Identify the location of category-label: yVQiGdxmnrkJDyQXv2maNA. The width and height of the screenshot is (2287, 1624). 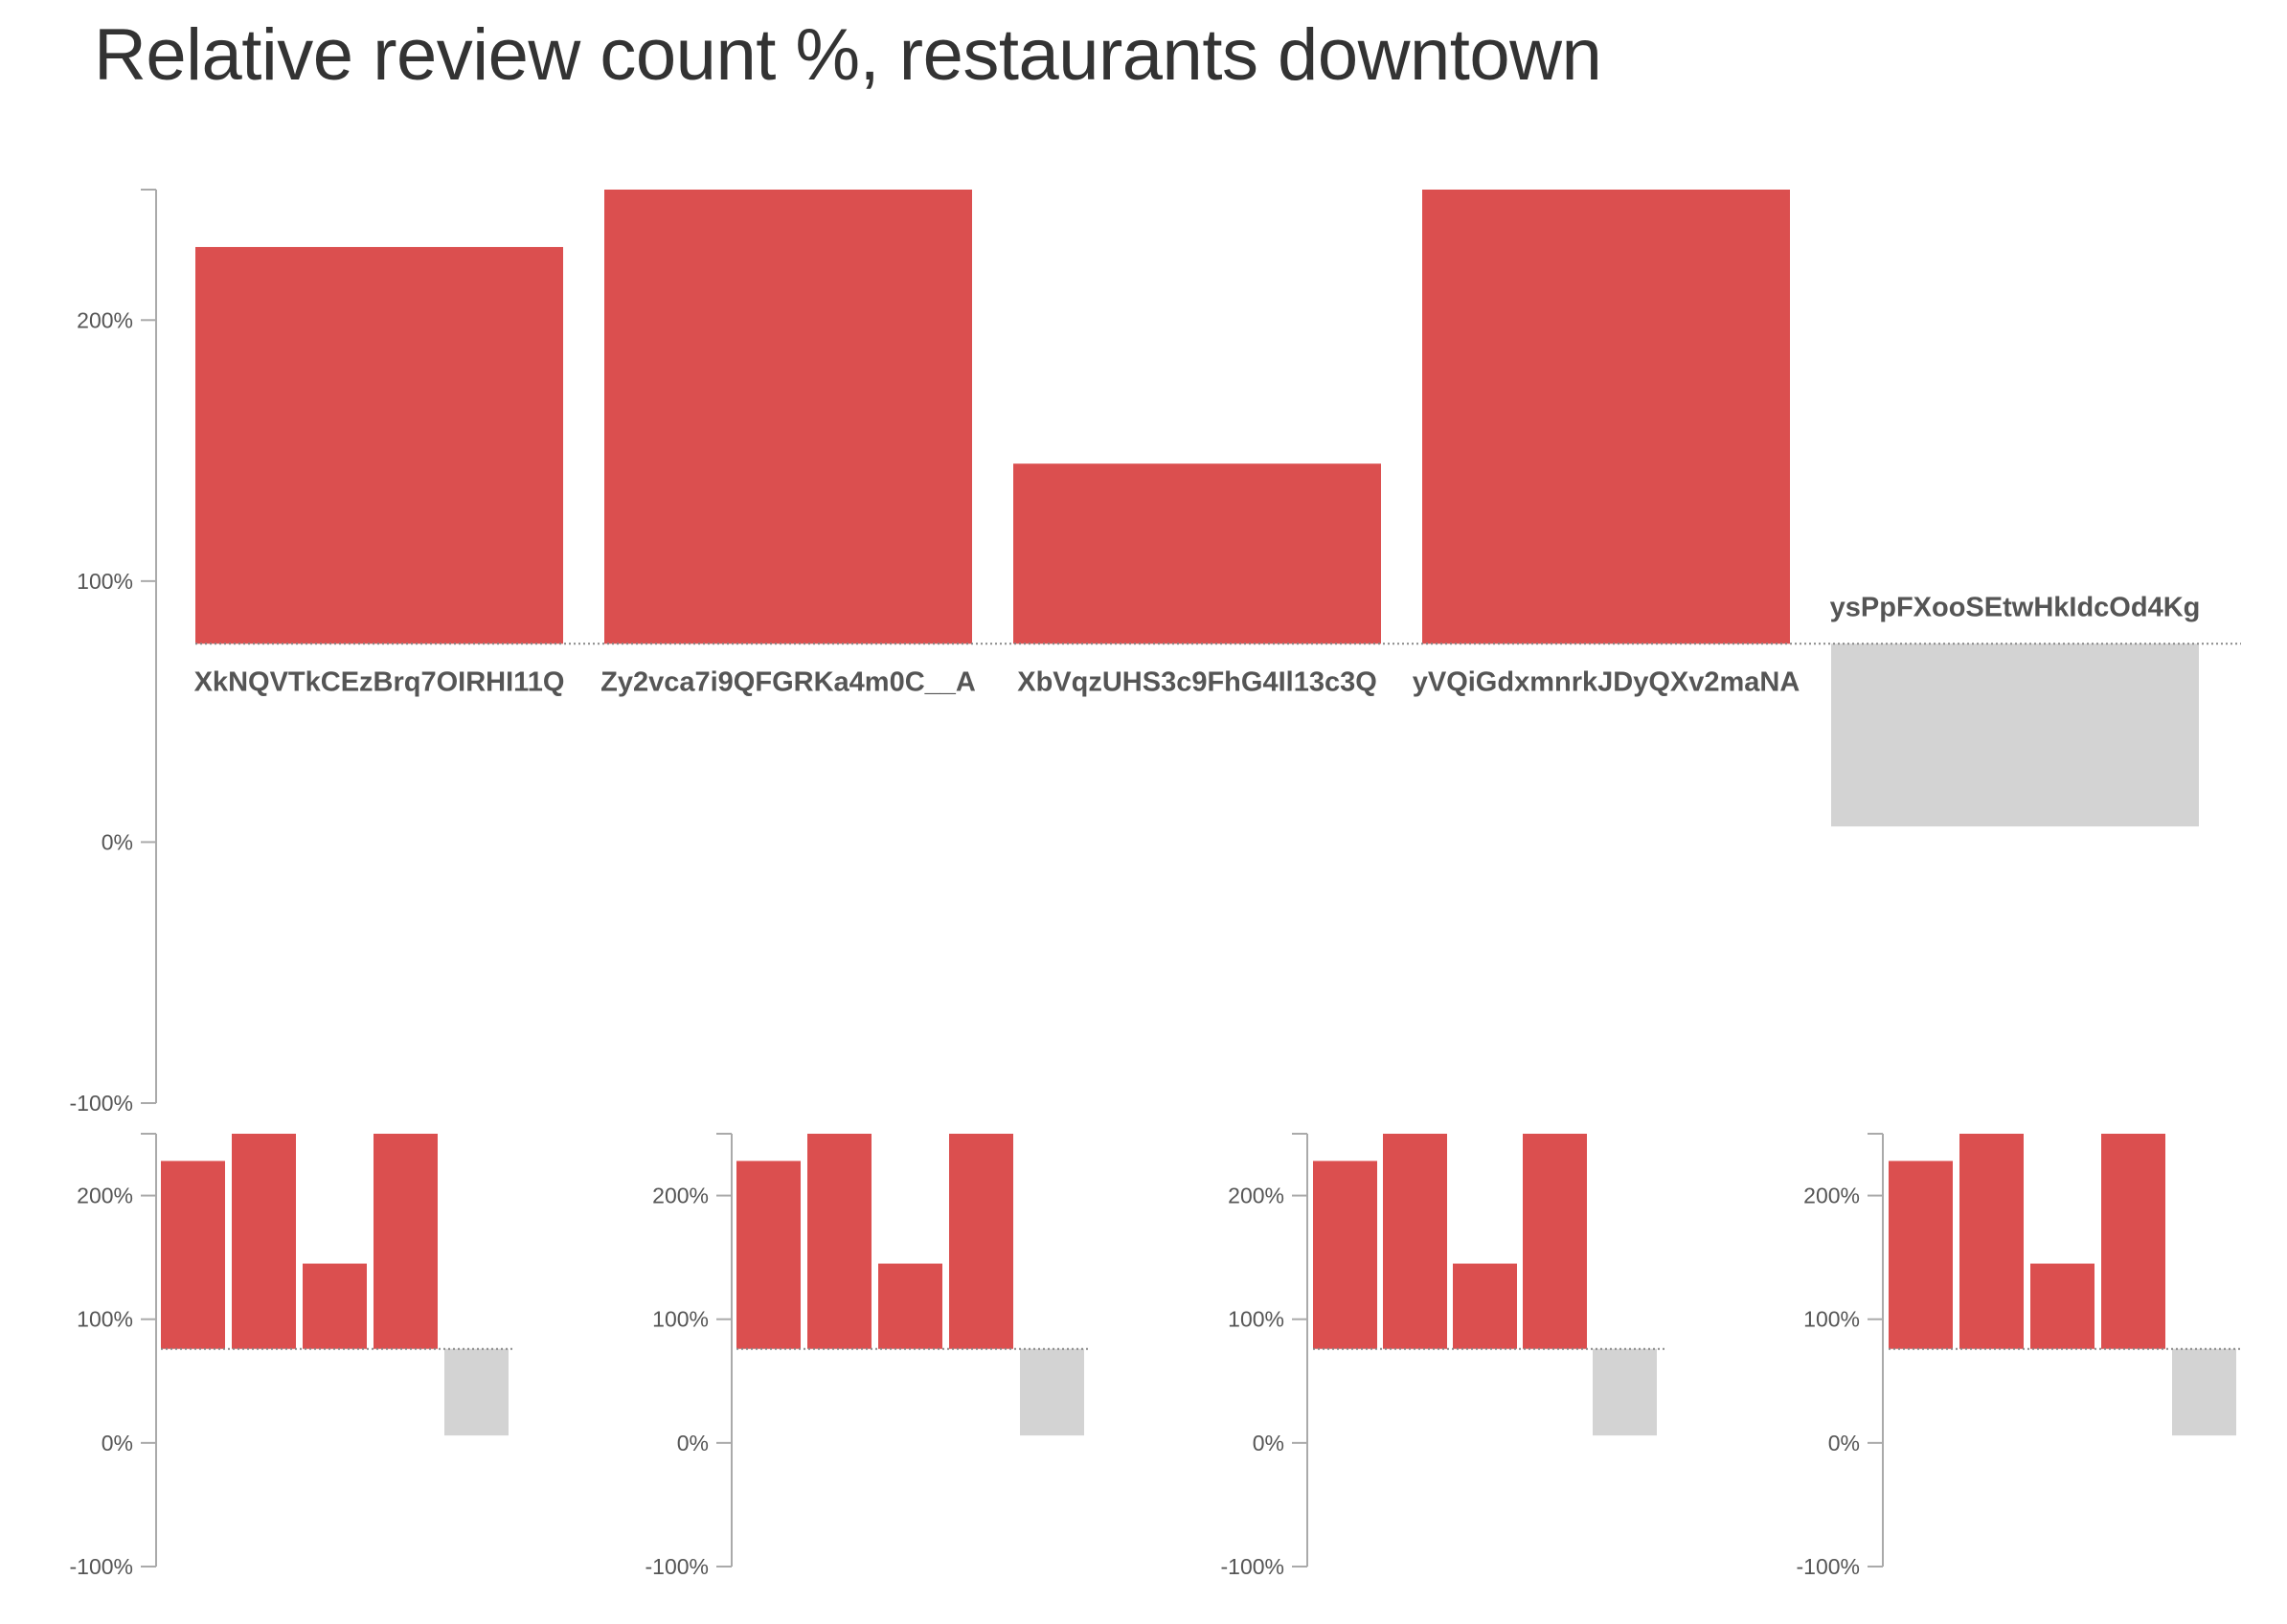
(1606, 681).